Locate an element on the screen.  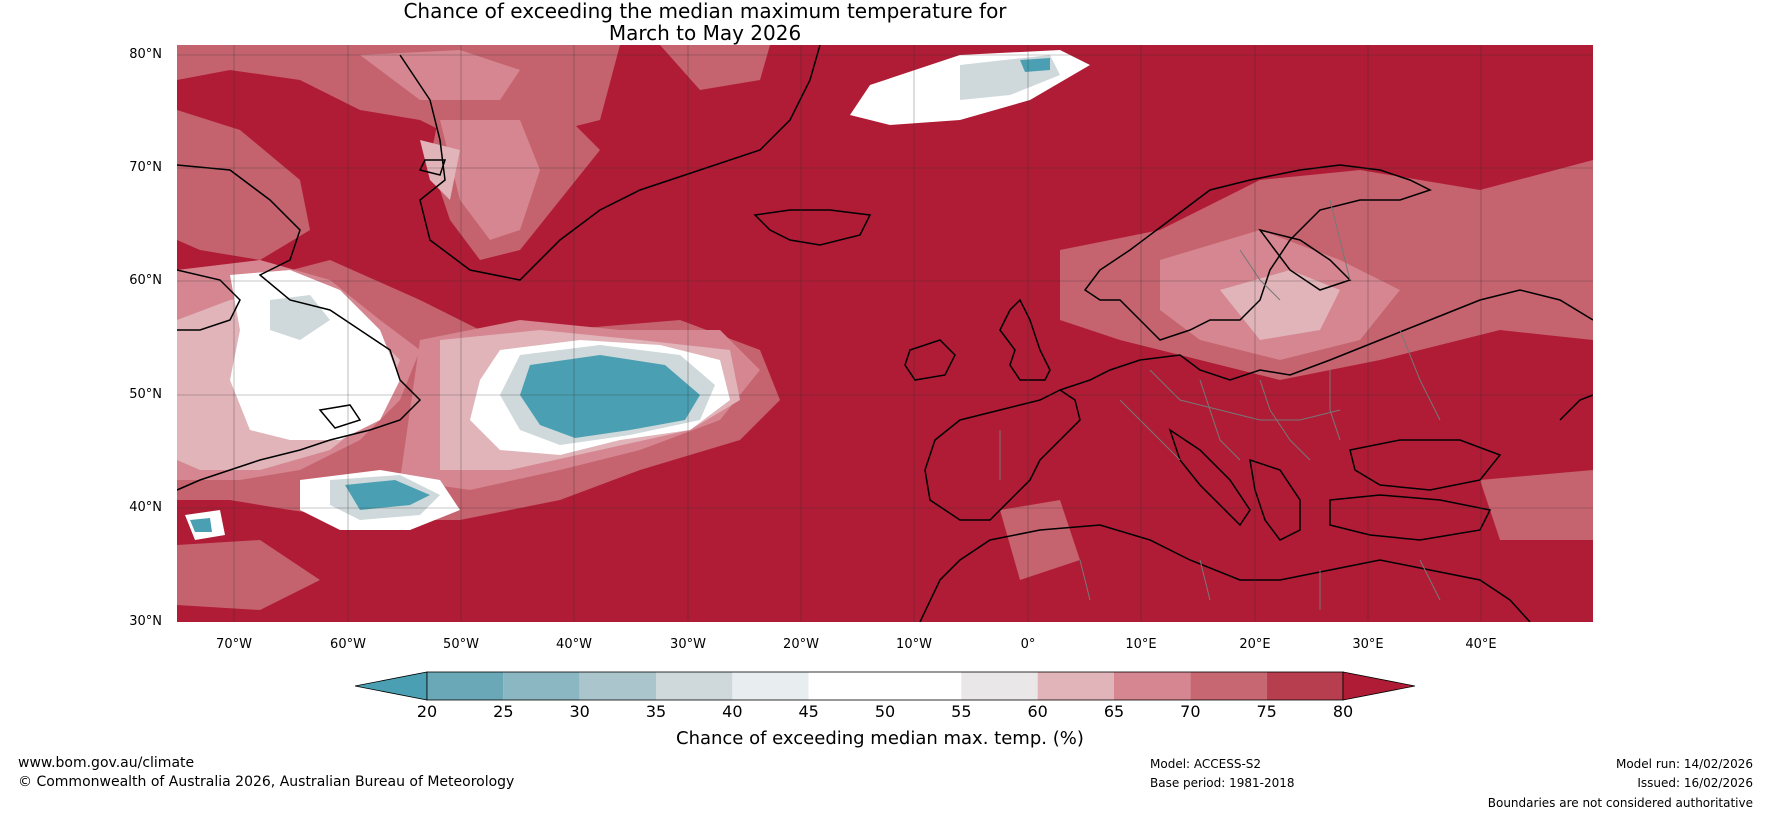
colorbar-tick-label: 30 is located at coordinates (579, 711).